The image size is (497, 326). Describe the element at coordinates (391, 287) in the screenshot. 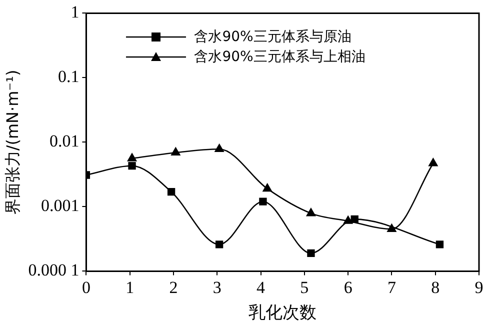

I see `x-tick-label: 7` at that location.